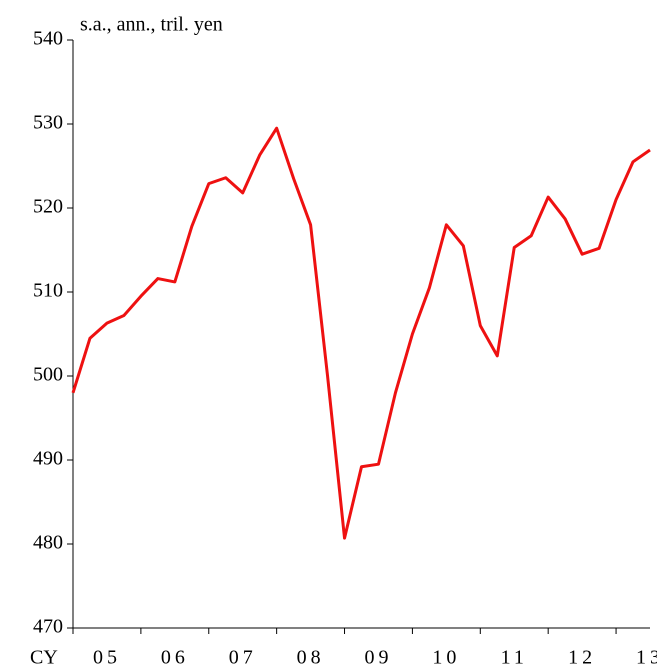 Image resolution: width=657 pixels, height=670 pixels. What do you see at coordinates (44, 658) in the screenshot?
I see `x-prefix: CY` at bounding box center [44, 658].